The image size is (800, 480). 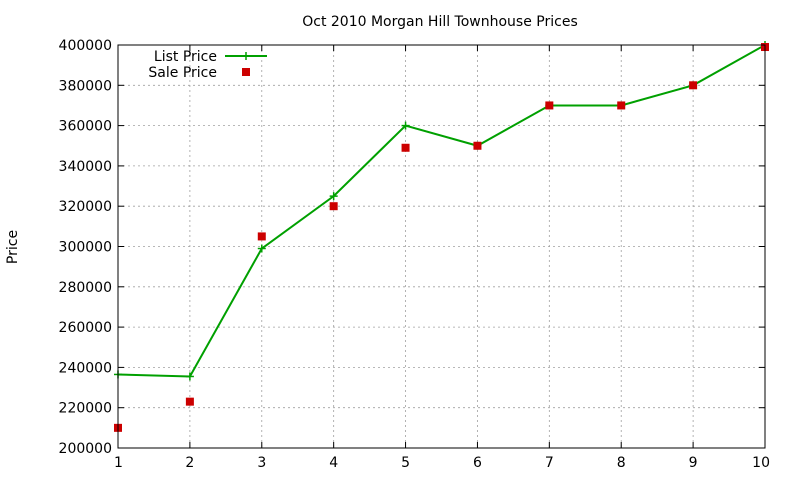 What do you see at coordinates (477, 463) in the screenshot?
I see `x-tick-label: 6` at bounding box center [477, 463].